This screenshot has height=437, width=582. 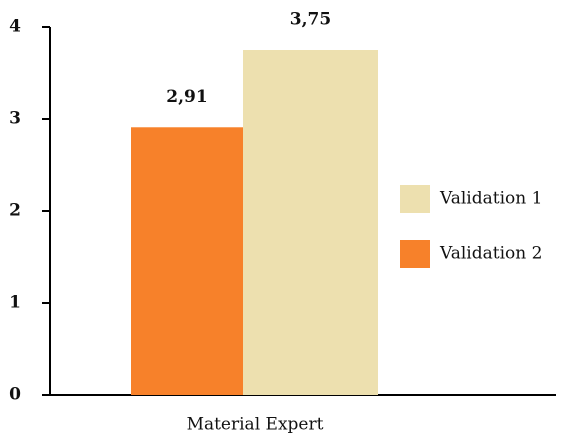 I want to click on bar, so click(x=187, y=261).